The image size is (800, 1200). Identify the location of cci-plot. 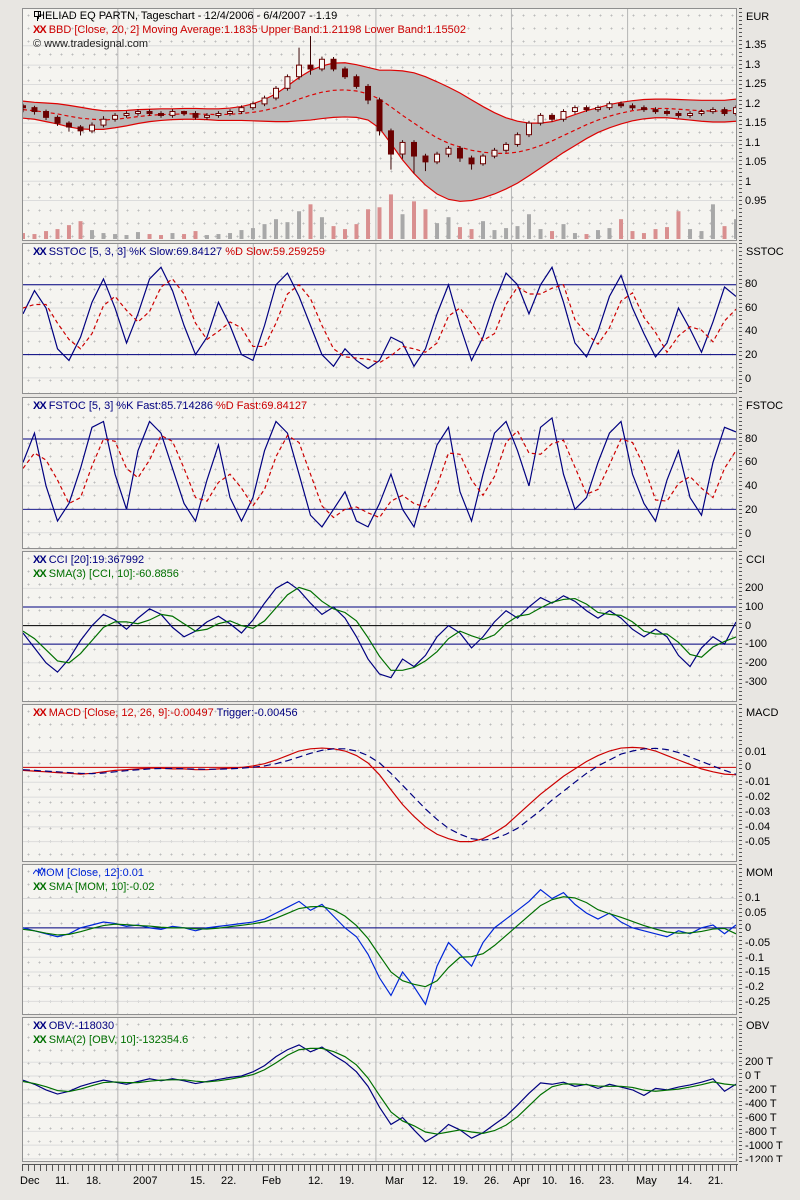
(379, 626).